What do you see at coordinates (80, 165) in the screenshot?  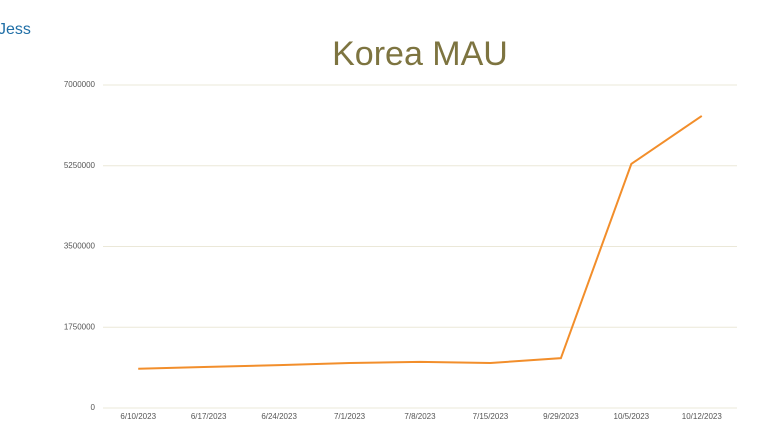 I see `y-tick-label: 5250000` at bounding box center [80, 165].